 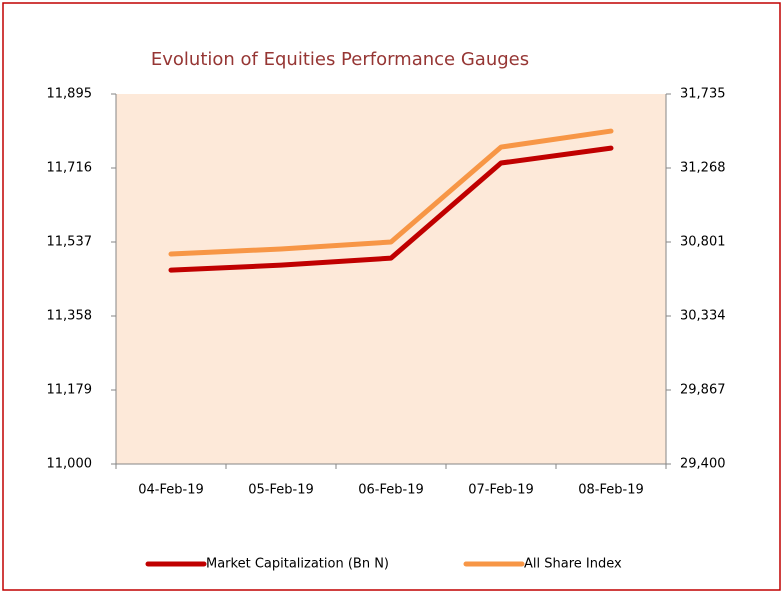 What do you see at coordinates (70, 464) in the screenshot?
I see `y-tick-label: 11,000` at bounding box center [70, 464].